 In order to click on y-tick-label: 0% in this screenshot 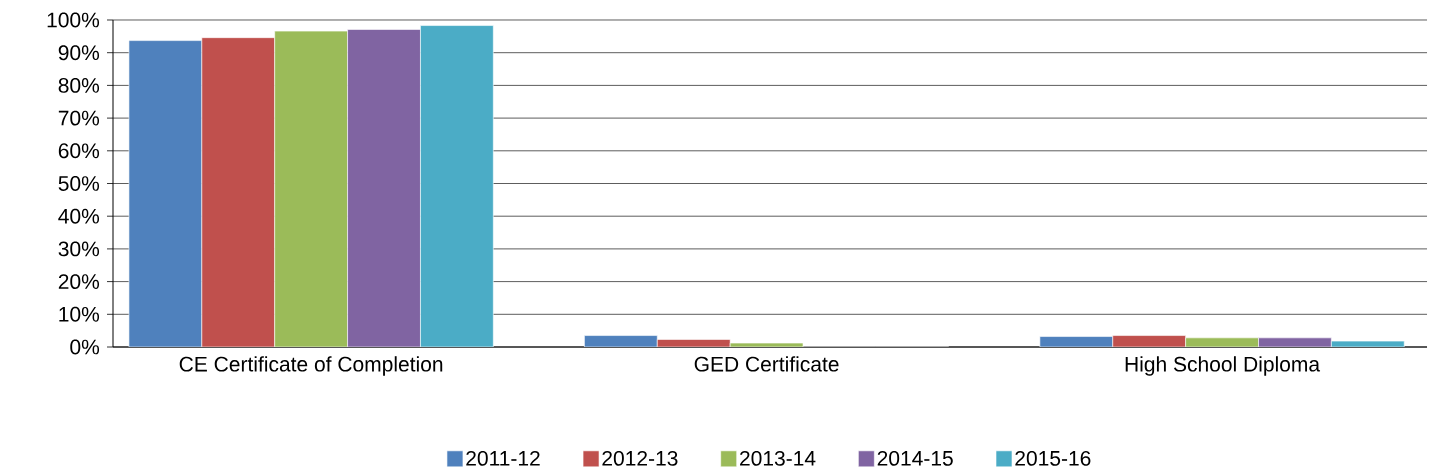, I will do `click(85, 347)`.